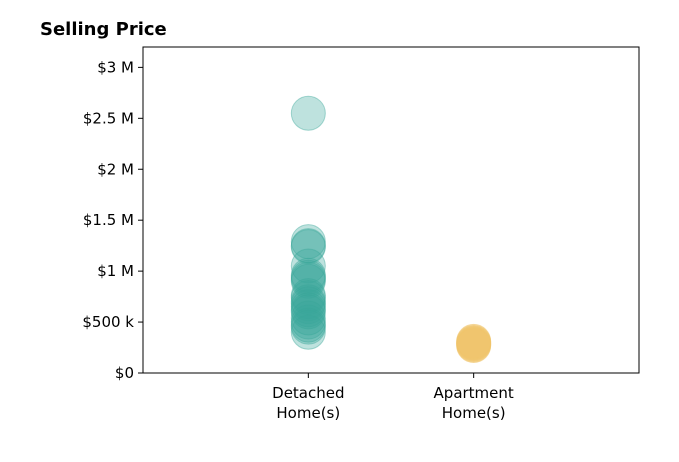 This screenshot has width=679, height=462. Describe the element at coordinates (108, 220) in the screenshot. I see `y-tick-label: $1.5 M` at that location.